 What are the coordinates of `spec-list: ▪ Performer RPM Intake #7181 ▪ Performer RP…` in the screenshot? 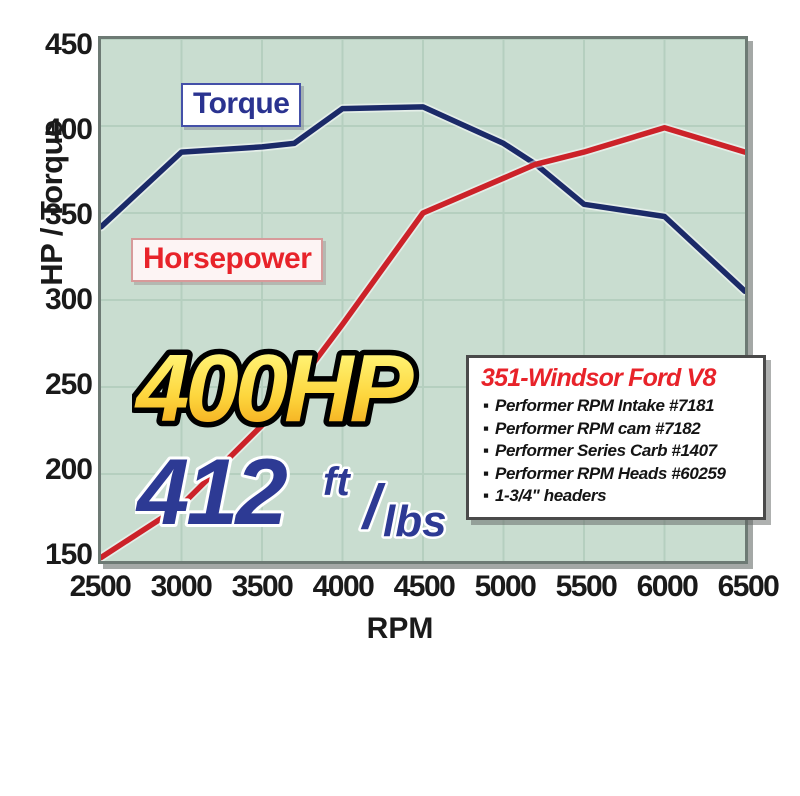 It's located at (617, 451).